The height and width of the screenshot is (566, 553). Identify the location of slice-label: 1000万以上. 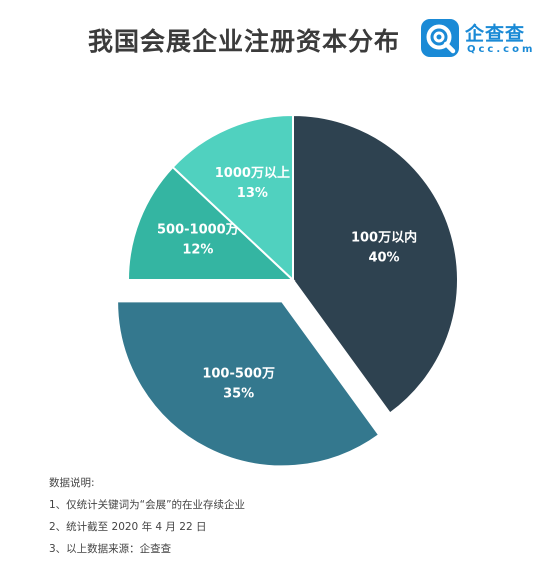
(252, 173).